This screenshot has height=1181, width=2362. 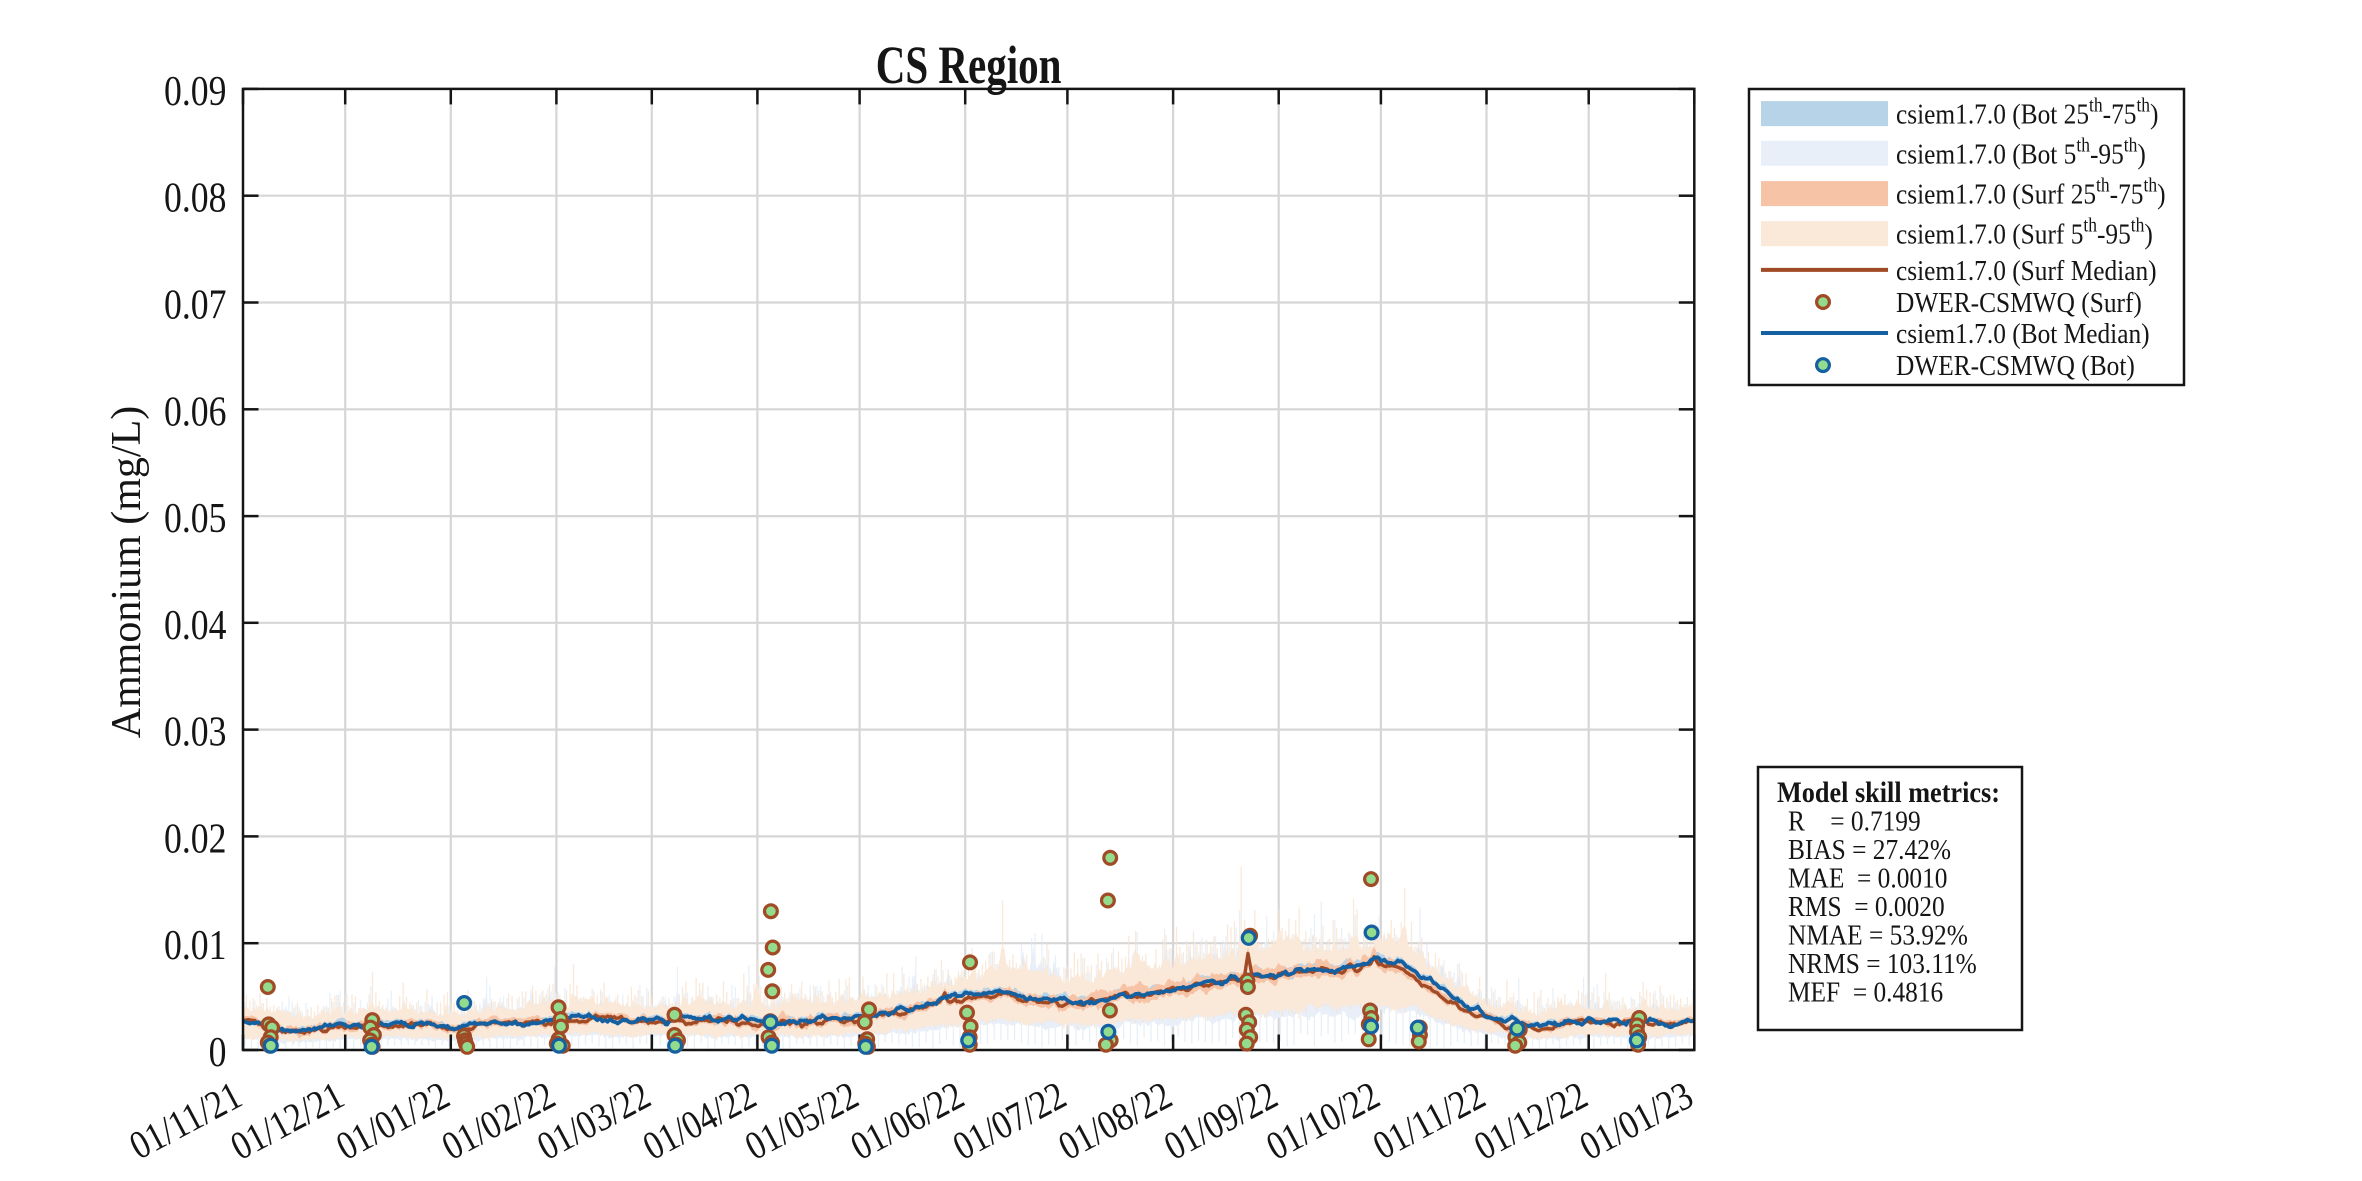 What do you see at coordinates (1882, 963) in the screenshot?
I see `svg-text: NRMS = 103.11%` at bounding box center [1882, 963].